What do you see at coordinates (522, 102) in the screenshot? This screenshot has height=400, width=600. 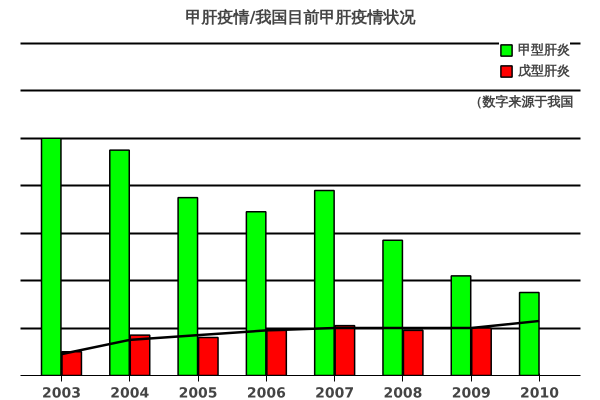 I see `text: （数字来源于我国` at bounding box center [522, 102].